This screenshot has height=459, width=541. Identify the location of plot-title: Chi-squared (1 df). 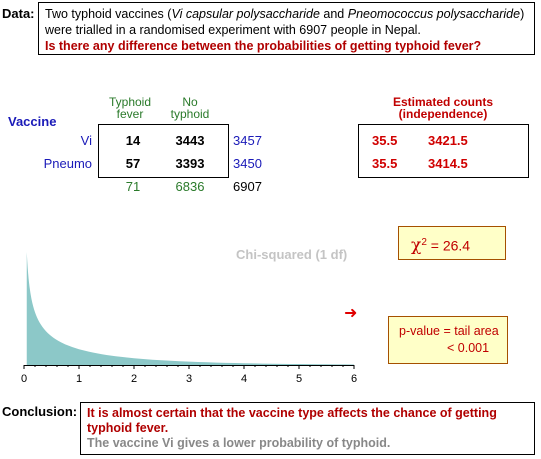
(292, 254).